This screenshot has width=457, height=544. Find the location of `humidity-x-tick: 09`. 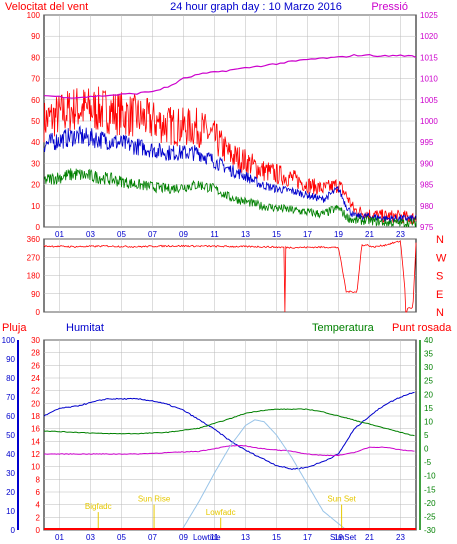

humidity-x-tick: 09 is located at coordinates (183, 537).